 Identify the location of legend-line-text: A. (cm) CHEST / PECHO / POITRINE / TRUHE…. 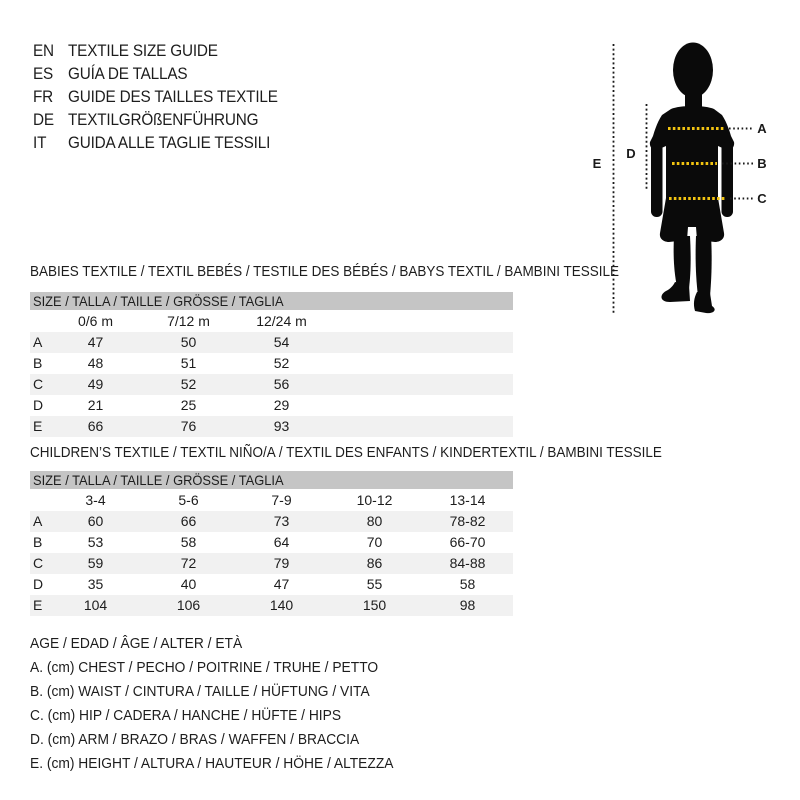
(204, 667).